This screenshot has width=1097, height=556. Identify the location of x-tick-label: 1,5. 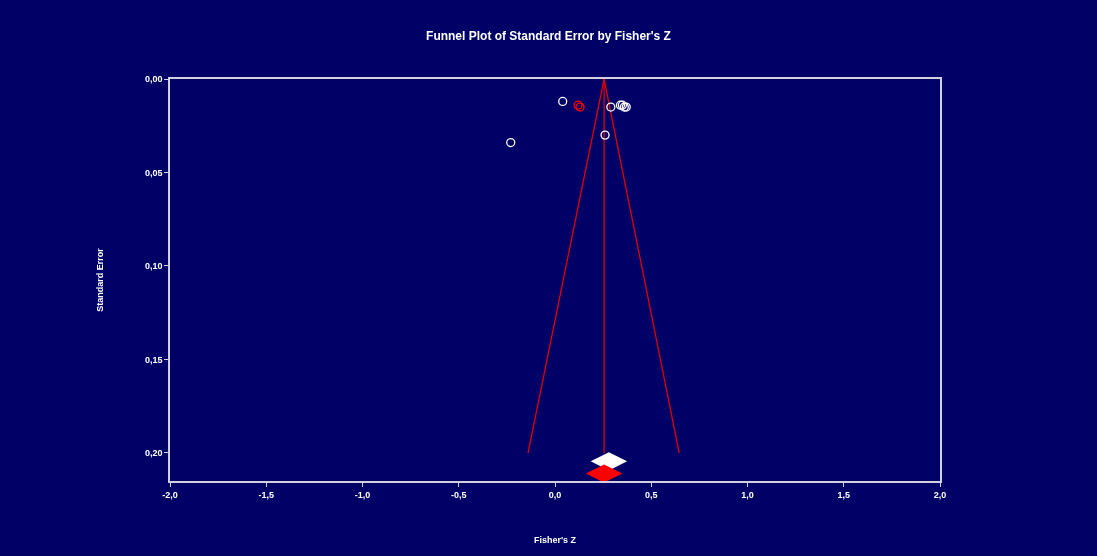
(844, 494).